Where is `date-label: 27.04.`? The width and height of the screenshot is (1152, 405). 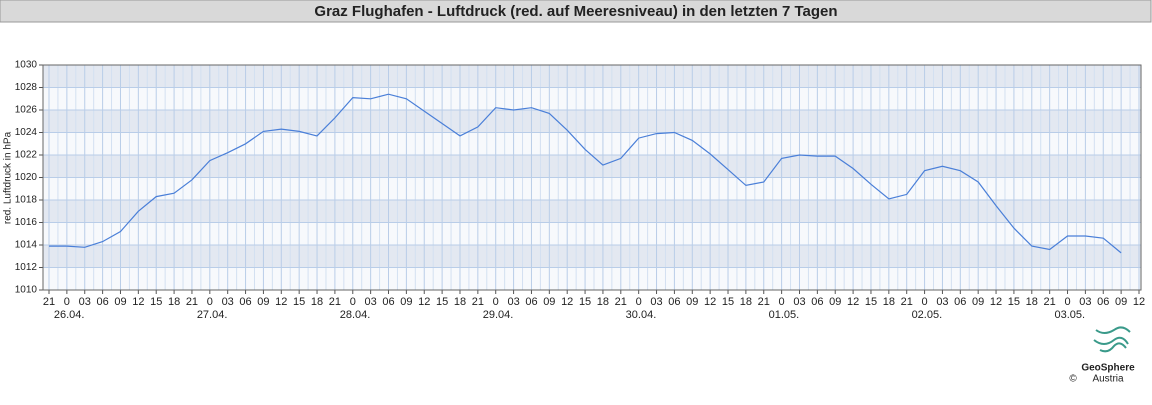 date-label: 27.04. is located at coordinates (212, 315).